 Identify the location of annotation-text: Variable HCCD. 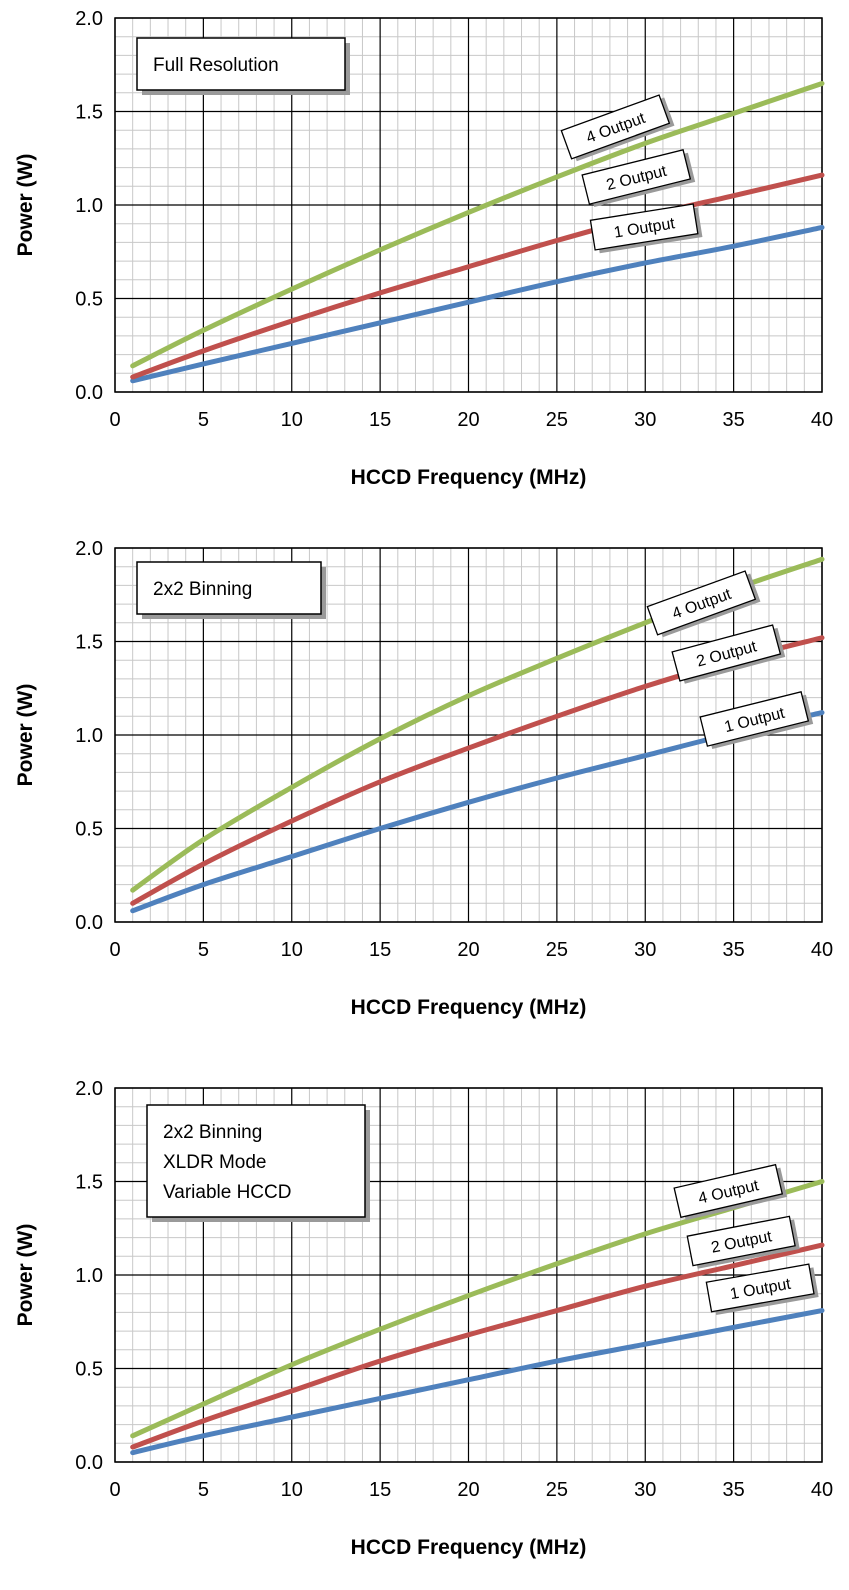
(227, 1192).